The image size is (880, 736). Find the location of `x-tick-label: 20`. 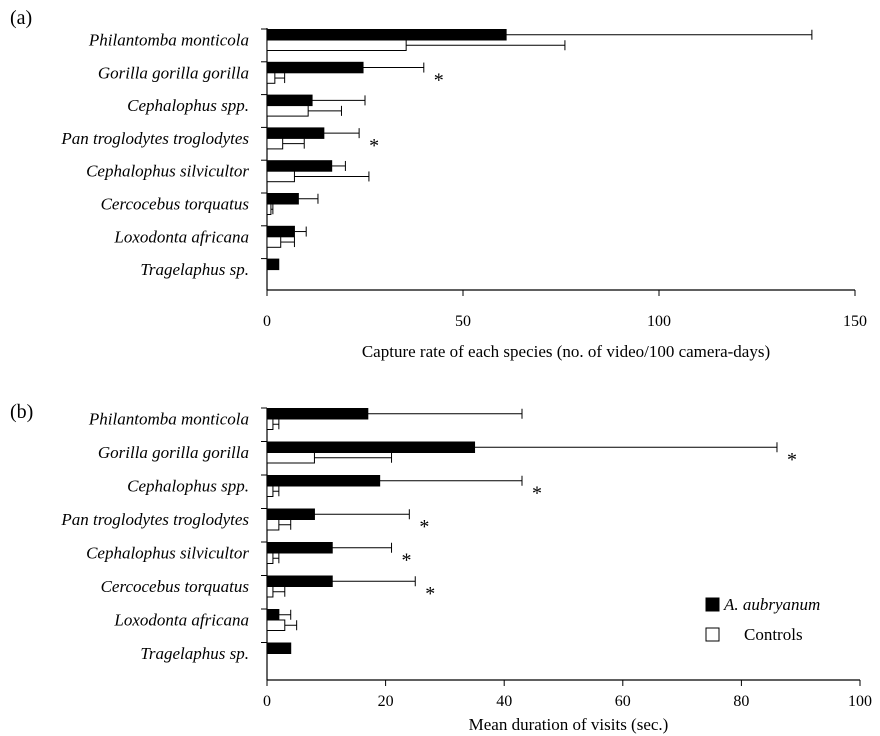

x-tick-label: 20 is located at coordinates (386, 701).